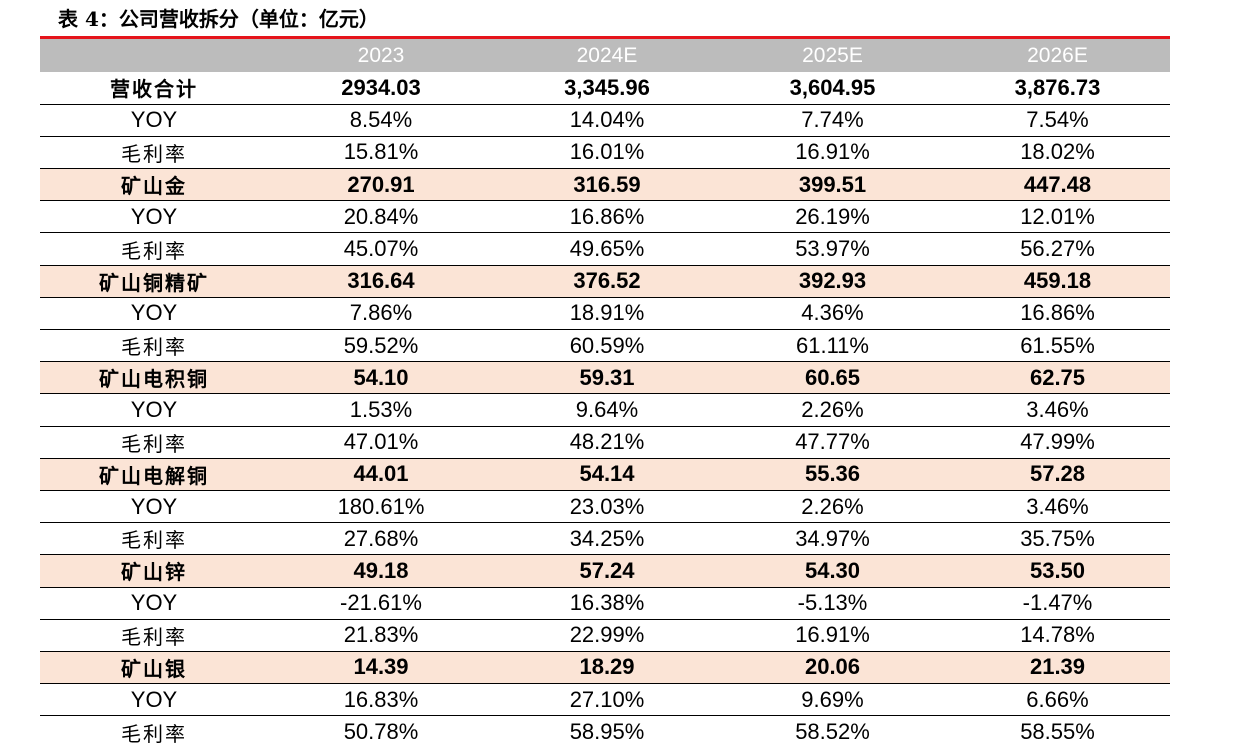  What do you see at coordinates (1057, 474) in the screenshot?
I see `table-cell: 57.28` at bounding box center [1057, 474].